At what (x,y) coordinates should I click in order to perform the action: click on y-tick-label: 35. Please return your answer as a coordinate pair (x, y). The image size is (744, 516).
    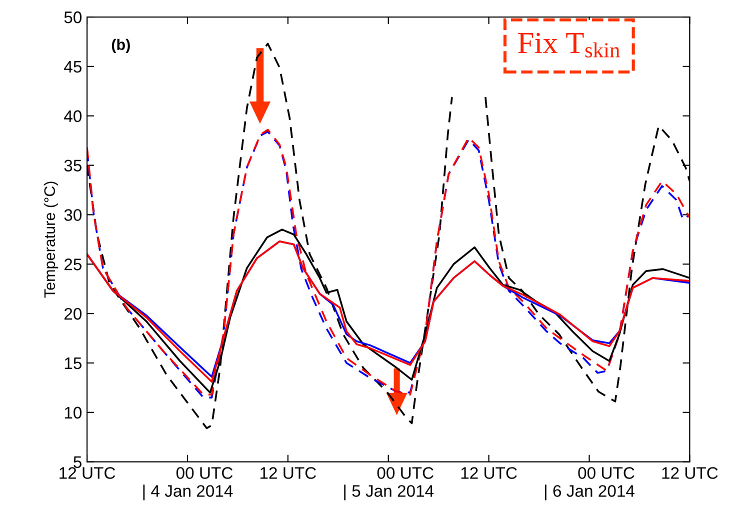
    Looking at the image, I should click on (73, 166).